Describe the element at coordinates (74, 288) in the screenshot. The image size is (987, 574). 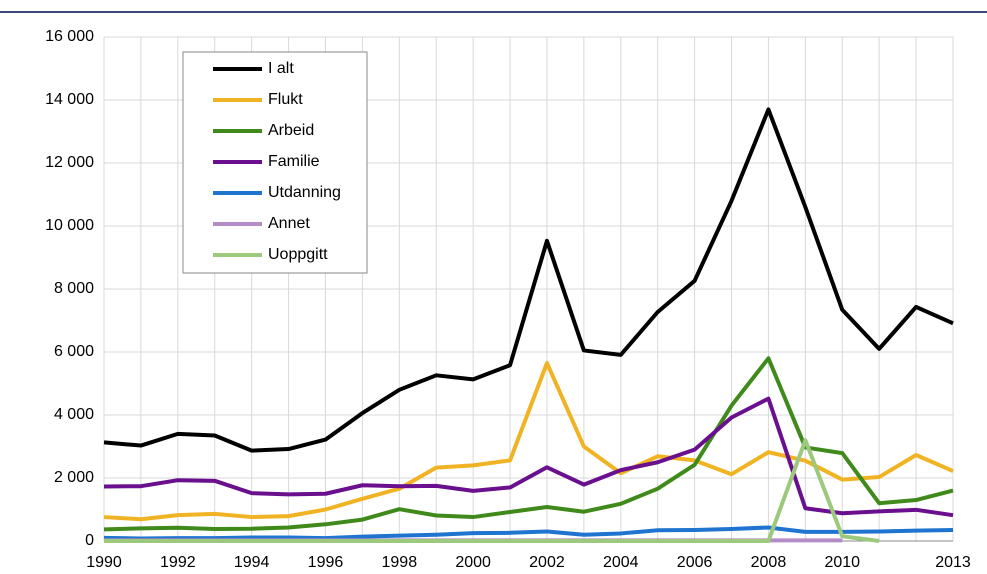
I see `y-tick-label: 8 000` at that location.